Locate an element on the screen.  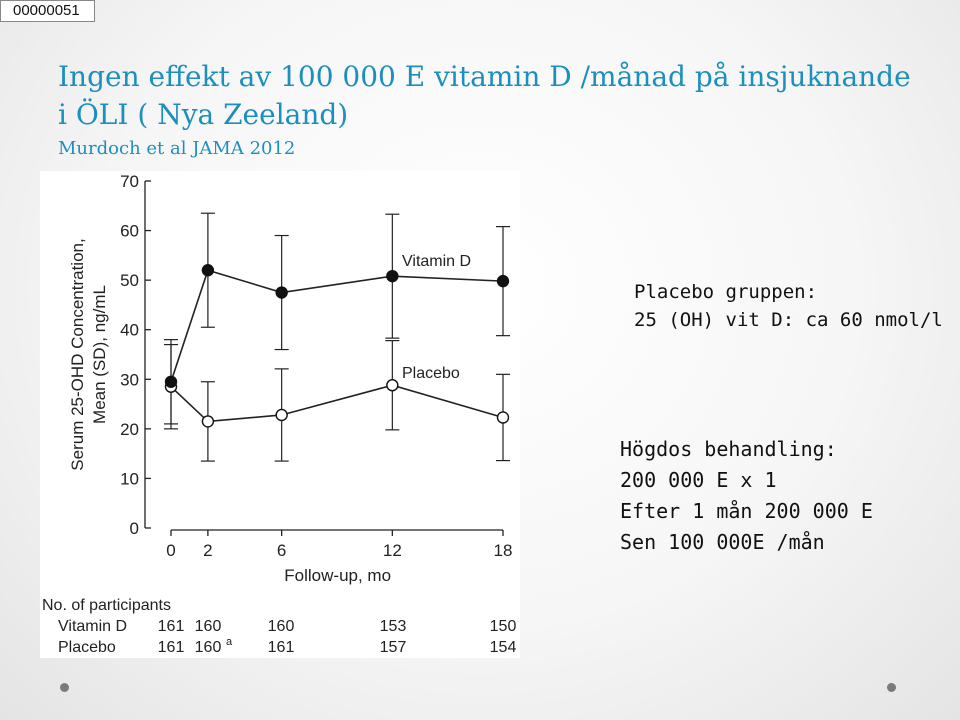
placebo-series-line is located at coordinates (337, 403).